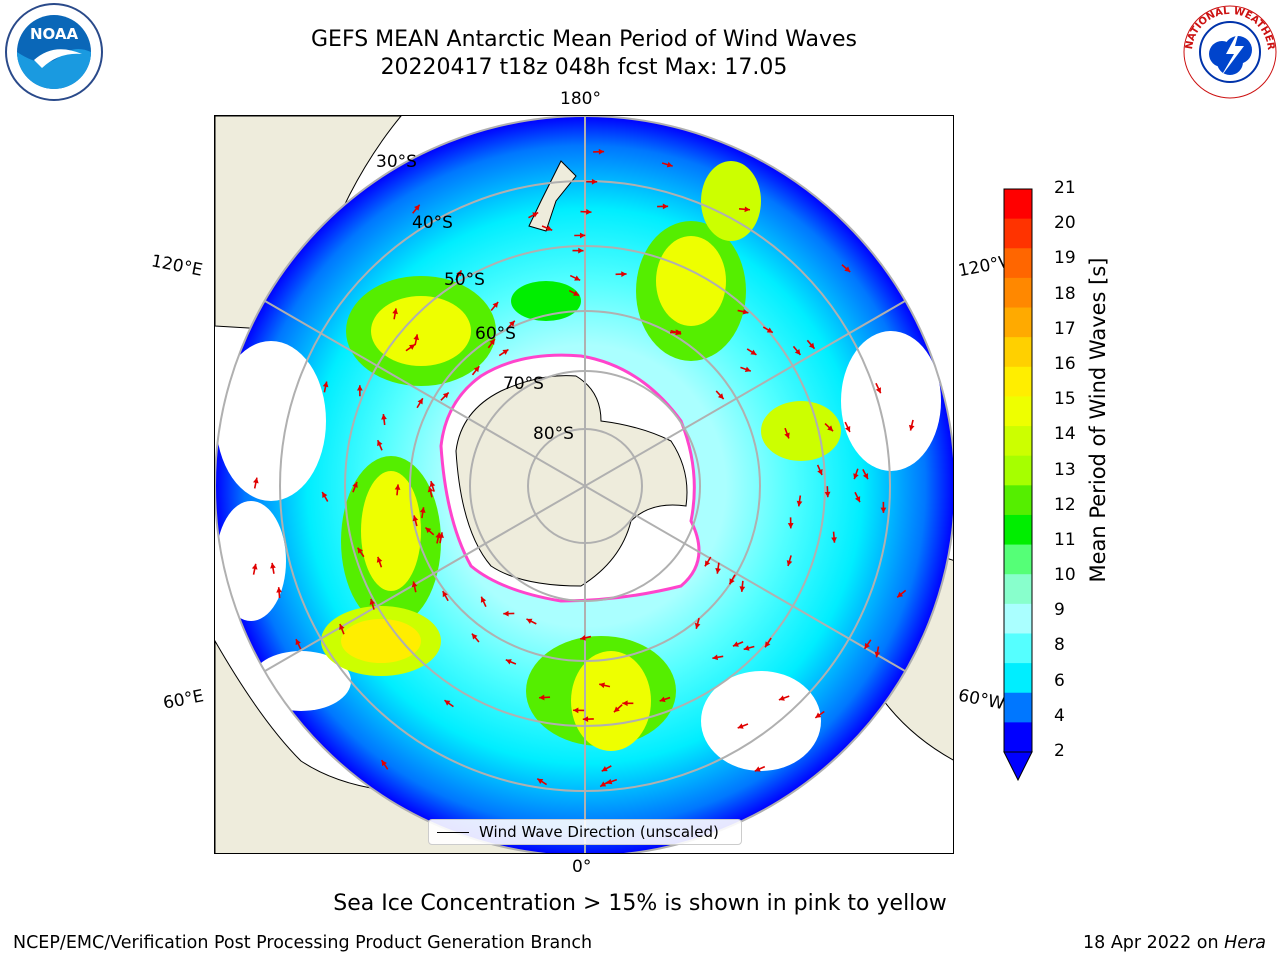 Image resolution: width=1280 pixels, height=960 pixels. I want to click on credit-date-text: 18 Apr 2022 on, so click(1154, 943).